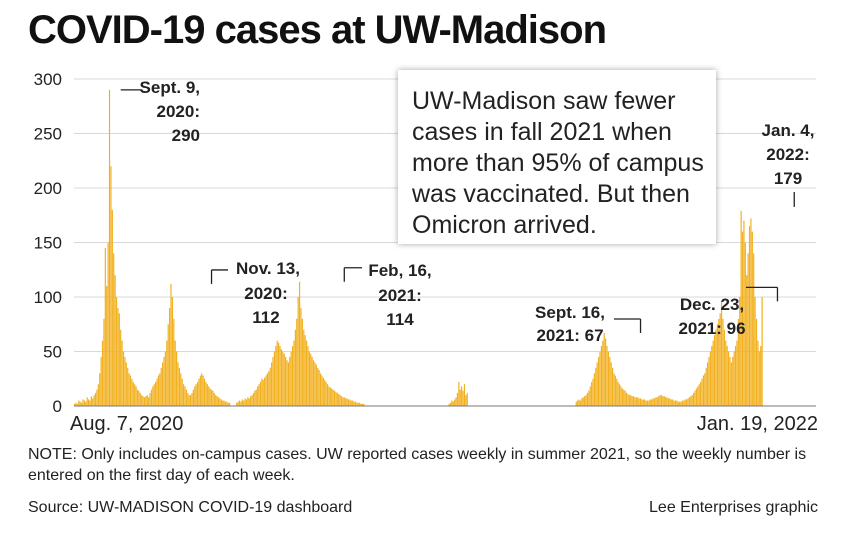 The width and height of the screenshot is (852, 539). Describe the element at coordinates (57, 406) in the screenshot. I see `y-tick-label: 0` at that location.